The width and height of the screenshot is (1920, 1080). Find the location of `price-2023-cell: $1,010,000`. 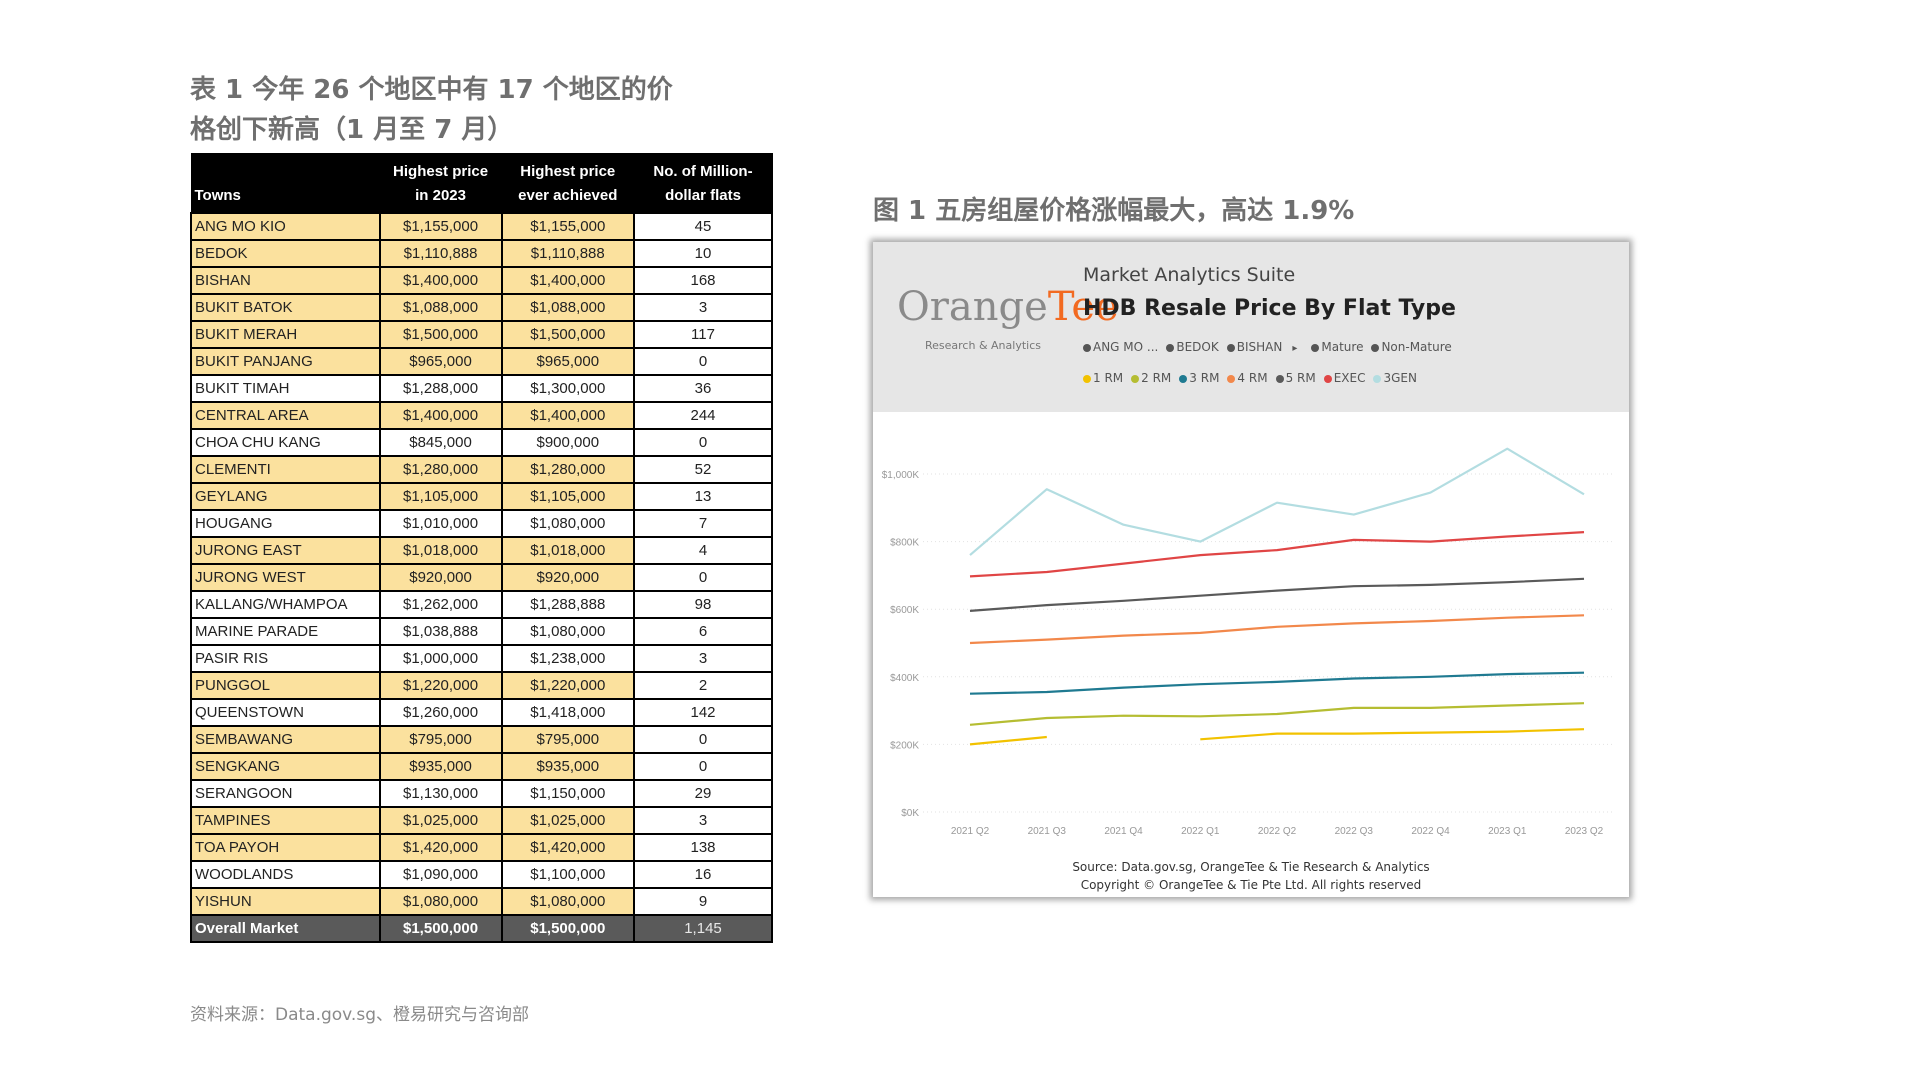

price-2023-cell: $1,010,000 is located at coordinates (440, 523).